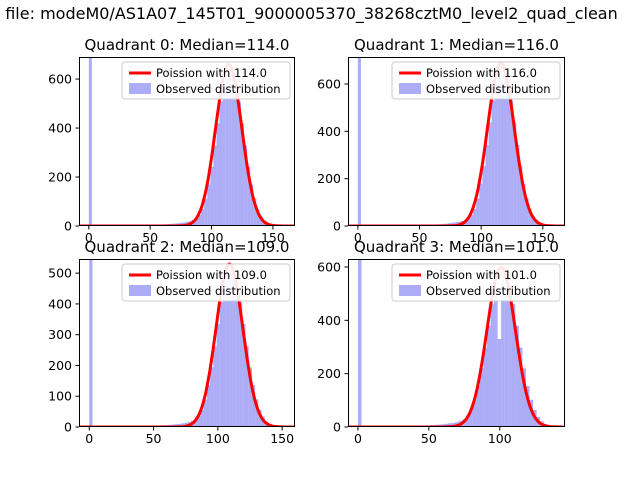  I want to click on y-tick-label: 100, so click(60, 396).